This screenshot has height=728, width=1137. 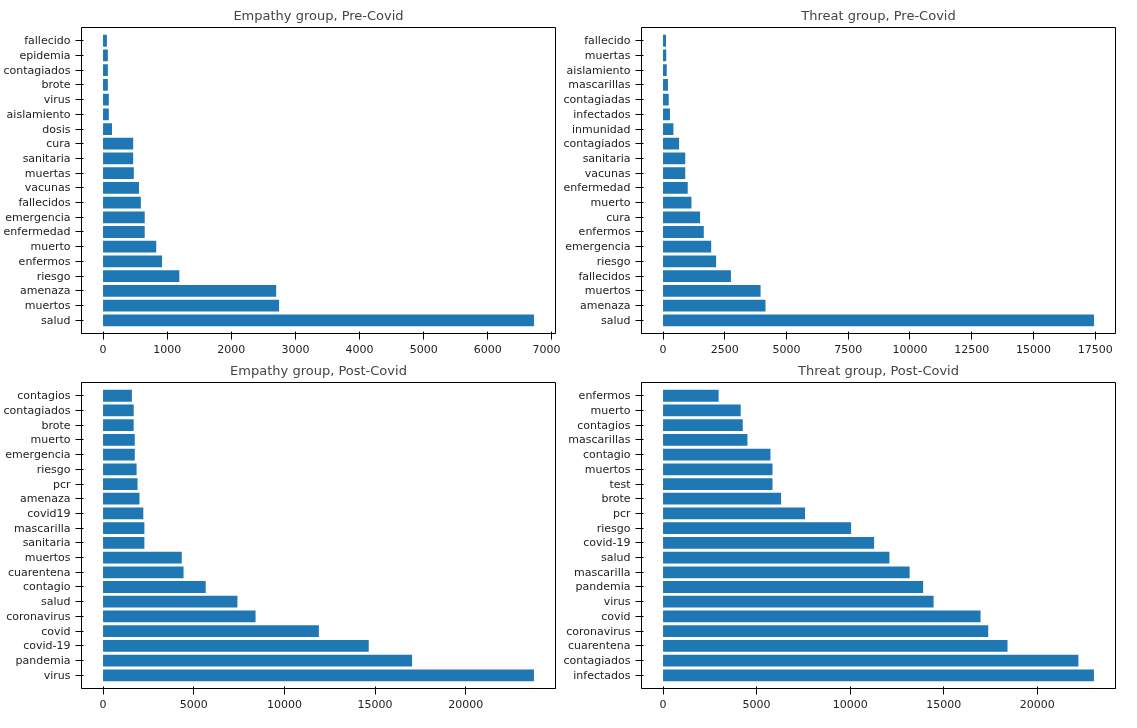 I want to click on chart-title: Threat group, Pre-Covid, so click(x=878, y=15).